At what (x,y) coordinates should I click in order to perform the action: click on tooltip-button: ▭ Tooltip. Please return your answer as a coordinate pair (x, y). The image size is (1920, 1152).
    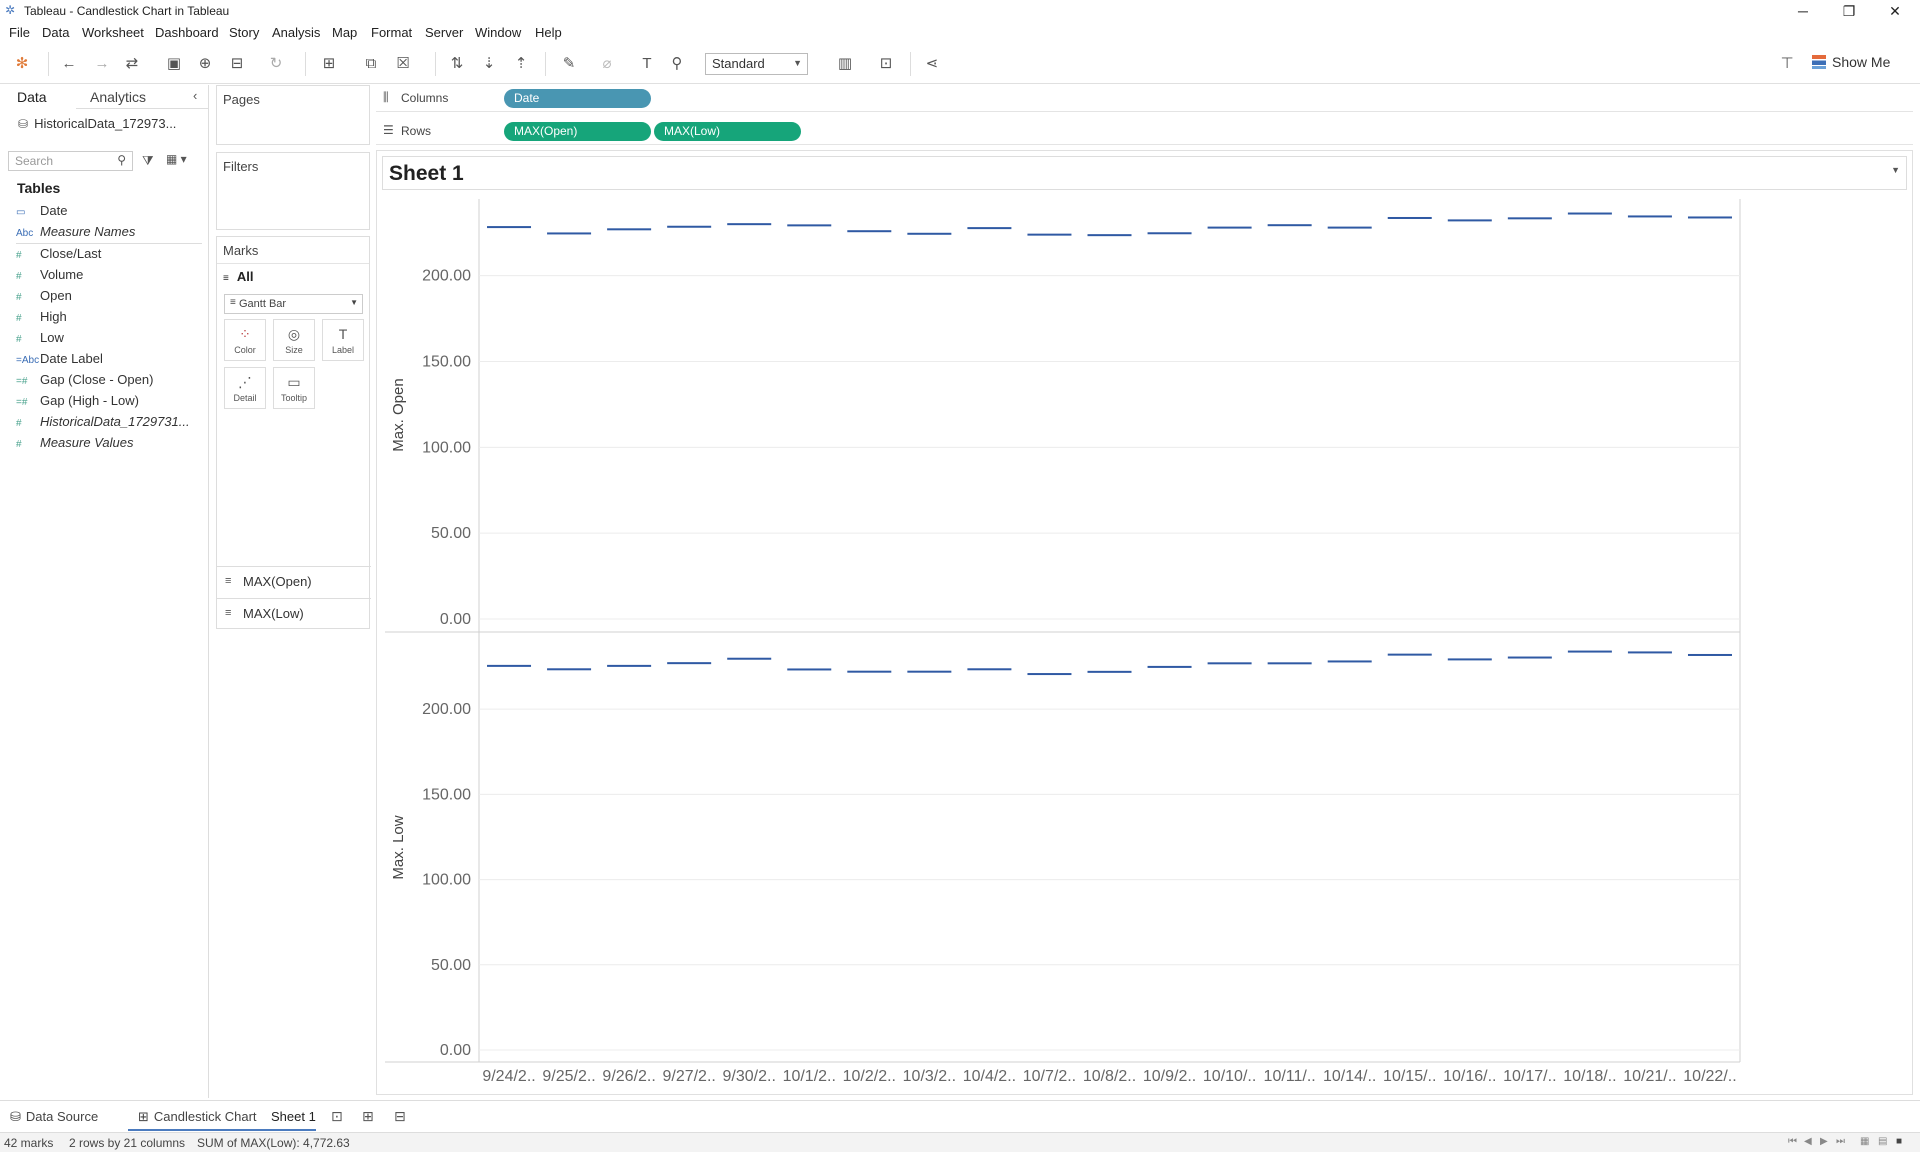
    Looking at the image, I should click on (294, 388).